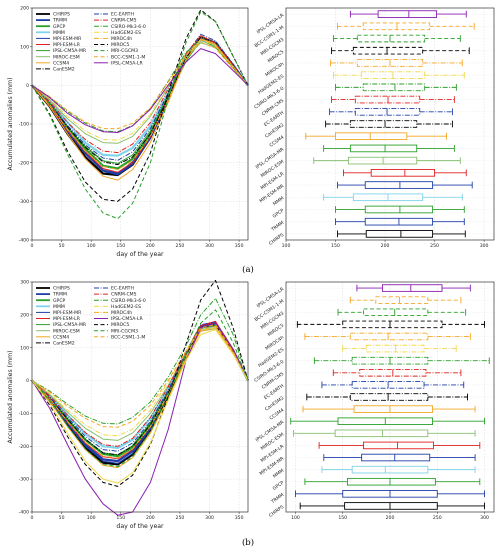 This screenshot has width=500, height=550. I want to click on legend-label: CHIRPS, so click(61, 15).